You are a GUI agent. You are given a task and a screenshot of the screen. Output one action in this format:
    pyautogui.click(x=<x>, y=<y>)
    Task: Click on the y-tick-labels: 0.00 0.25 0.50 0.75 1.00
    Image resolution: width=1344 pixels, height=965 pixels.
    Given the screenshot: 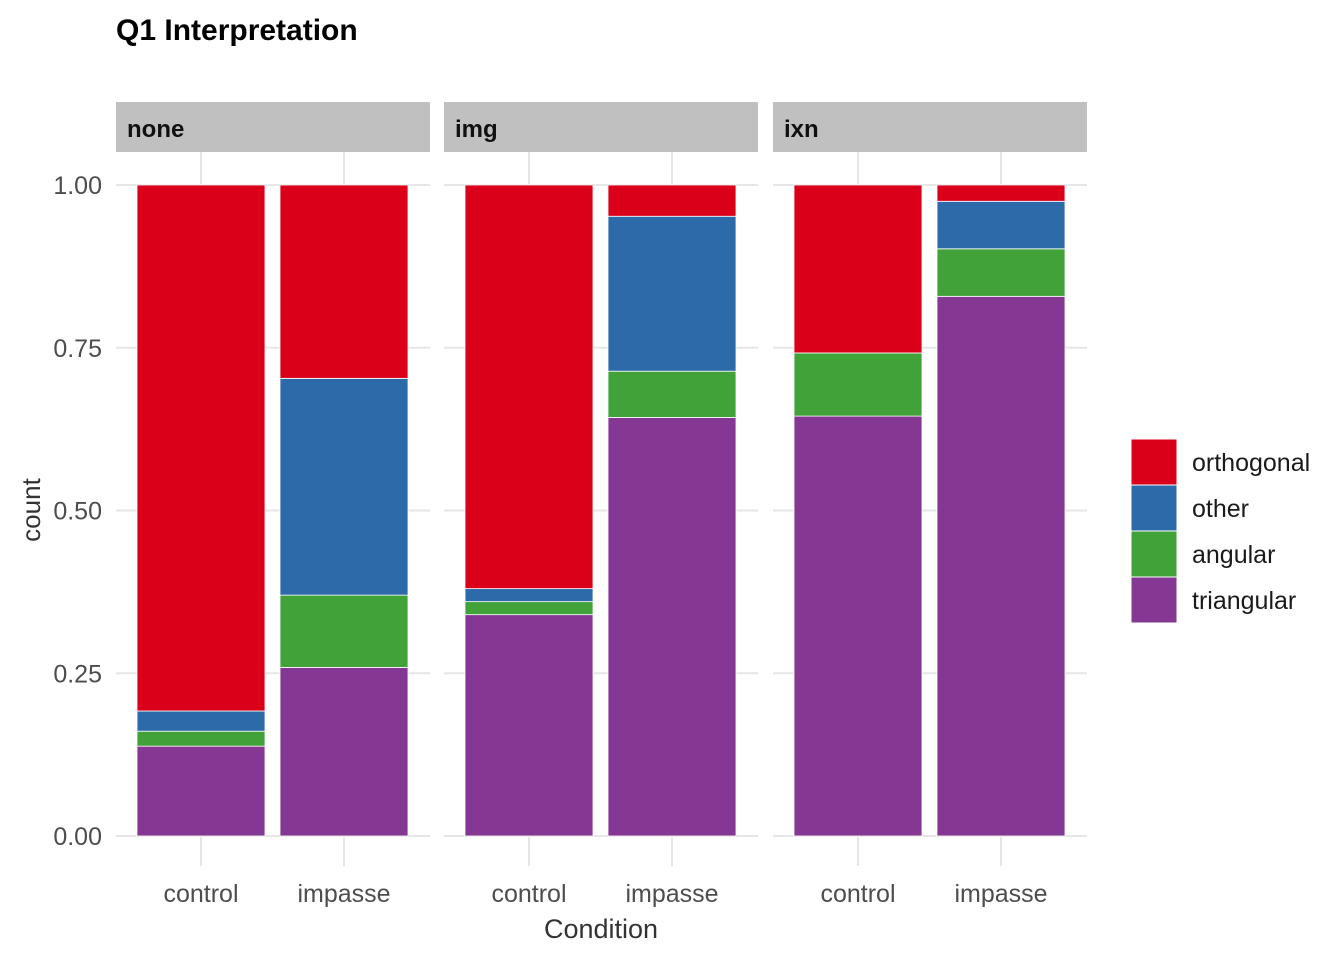 What is the action you would take?
    pyautogui.click(x=77, y=511)
    